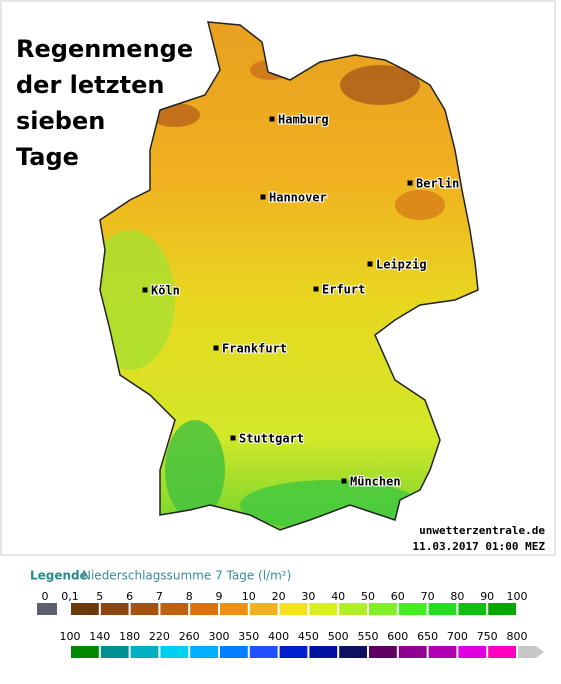 Image resolution: width=561 pixels, height=684 pixels. What do you see at coordinates (338, 636) in the screenshot?
I see `legend-label: 500` at bounding box center [338, 636].